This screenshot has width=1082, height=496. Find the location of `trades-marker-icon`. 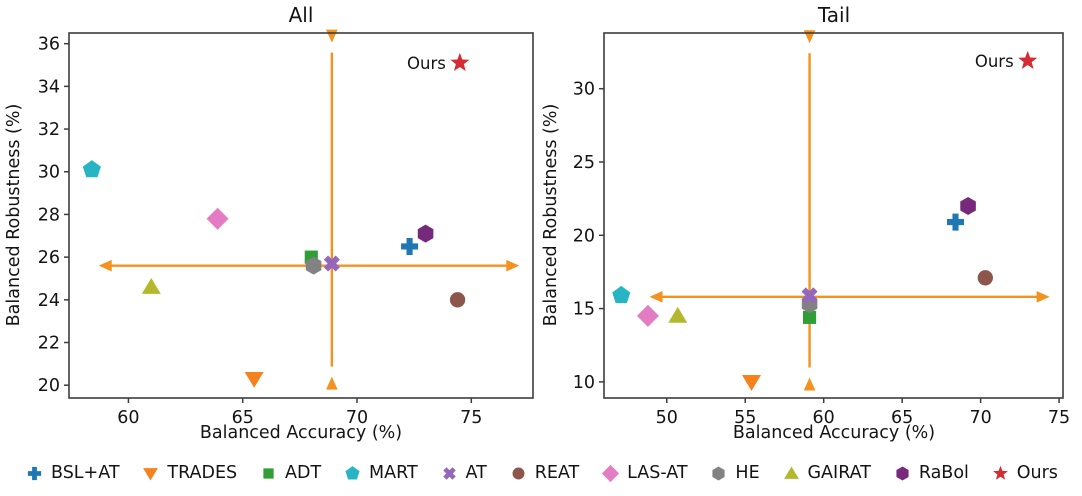

trades-marker-icon is located at coordinates (151, 474).